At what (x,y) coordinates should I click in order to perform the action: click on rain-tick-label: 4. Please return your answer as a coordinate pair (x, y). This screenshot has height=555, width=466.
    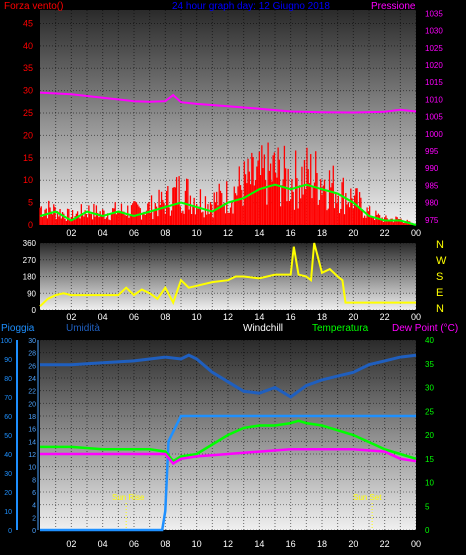
    Looking at the image, I should click on (34, 506).